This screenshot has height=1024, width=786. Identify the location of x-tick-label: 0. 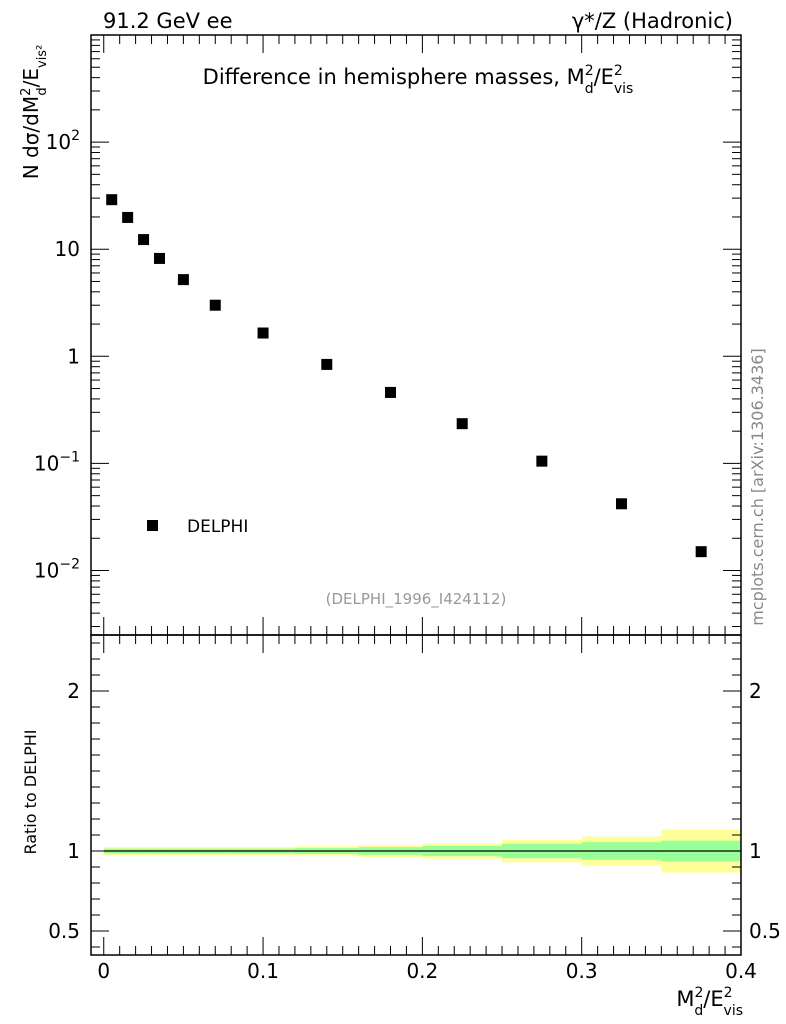
(103, 971).